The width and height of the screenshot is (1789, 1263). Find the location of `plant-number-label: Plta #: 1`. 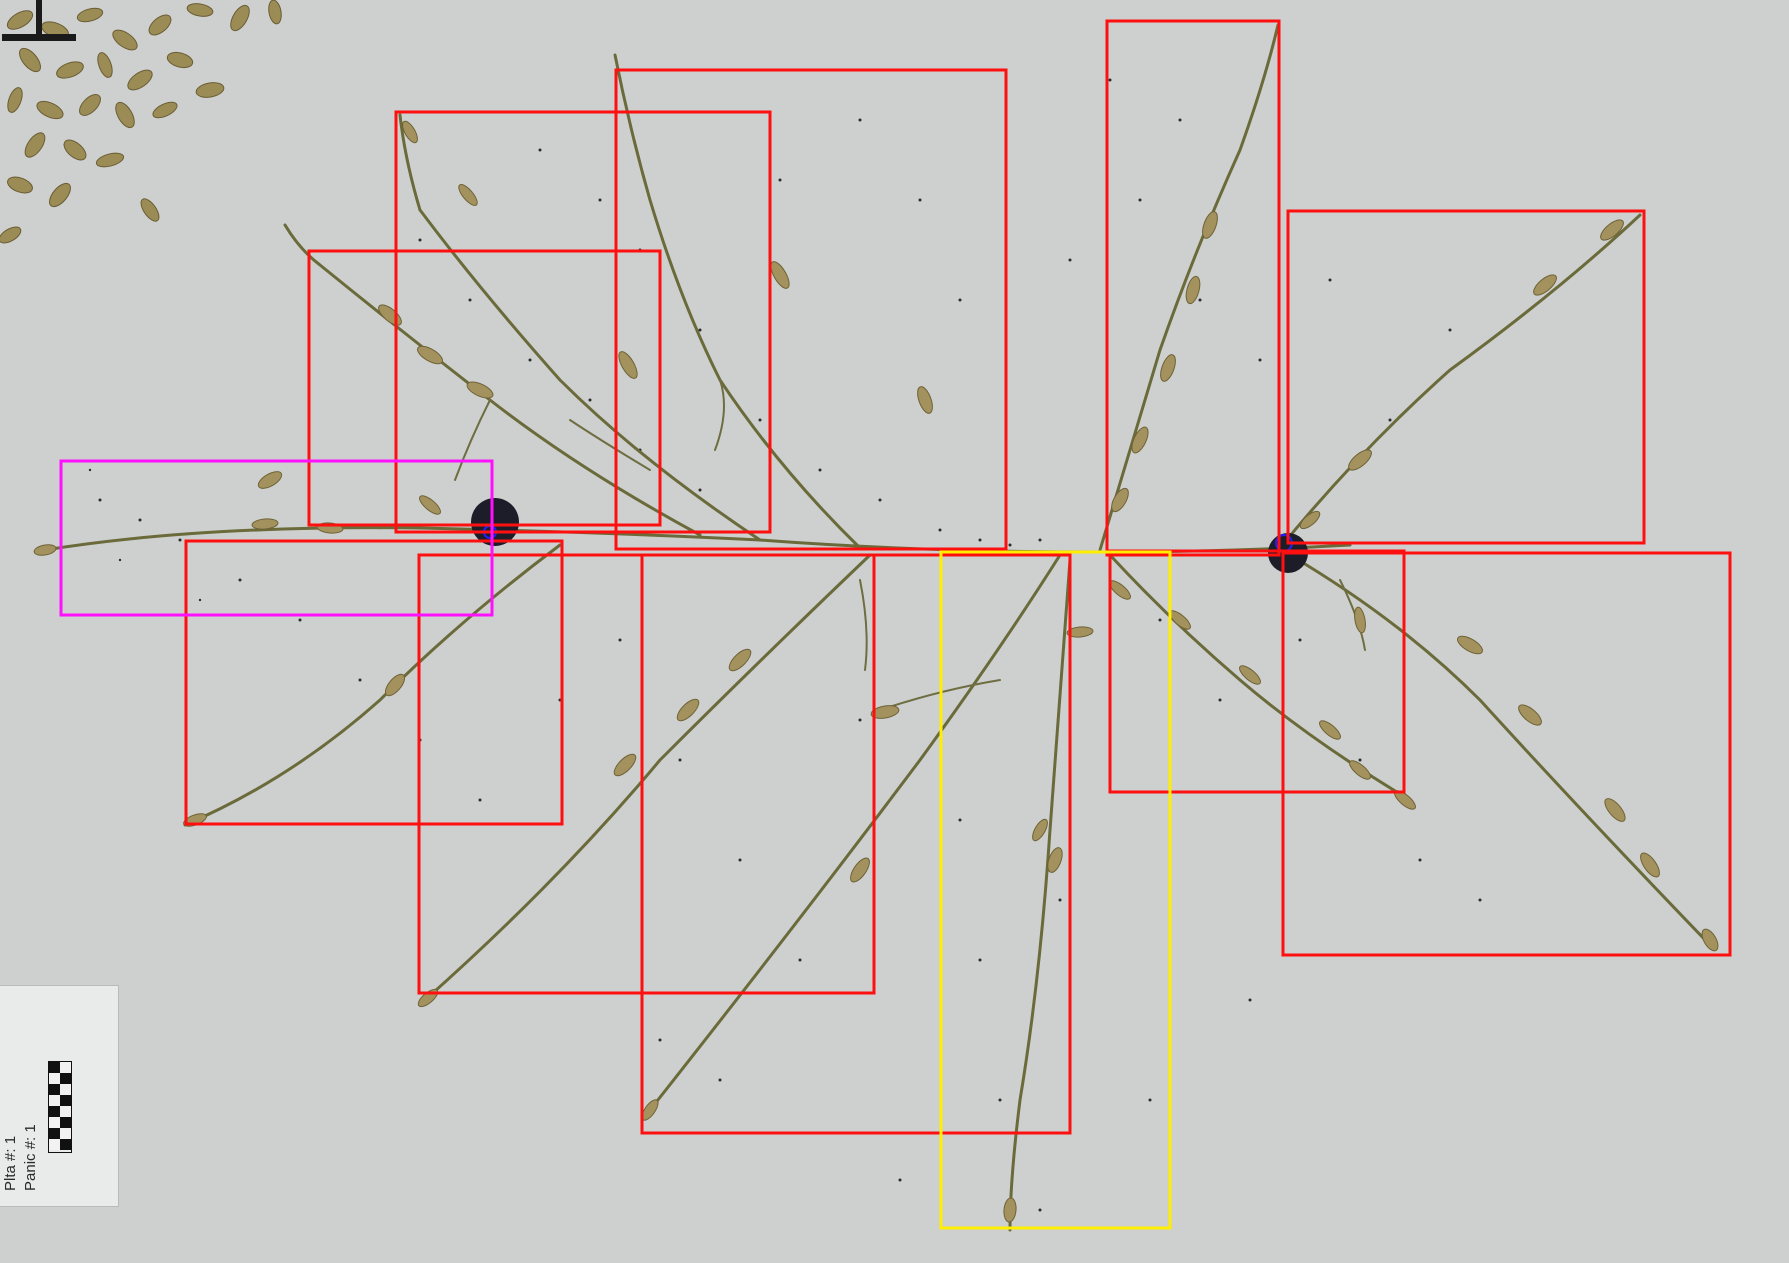

plant-number-label: Plta #: 1 is located at coordinates (10, 1163).